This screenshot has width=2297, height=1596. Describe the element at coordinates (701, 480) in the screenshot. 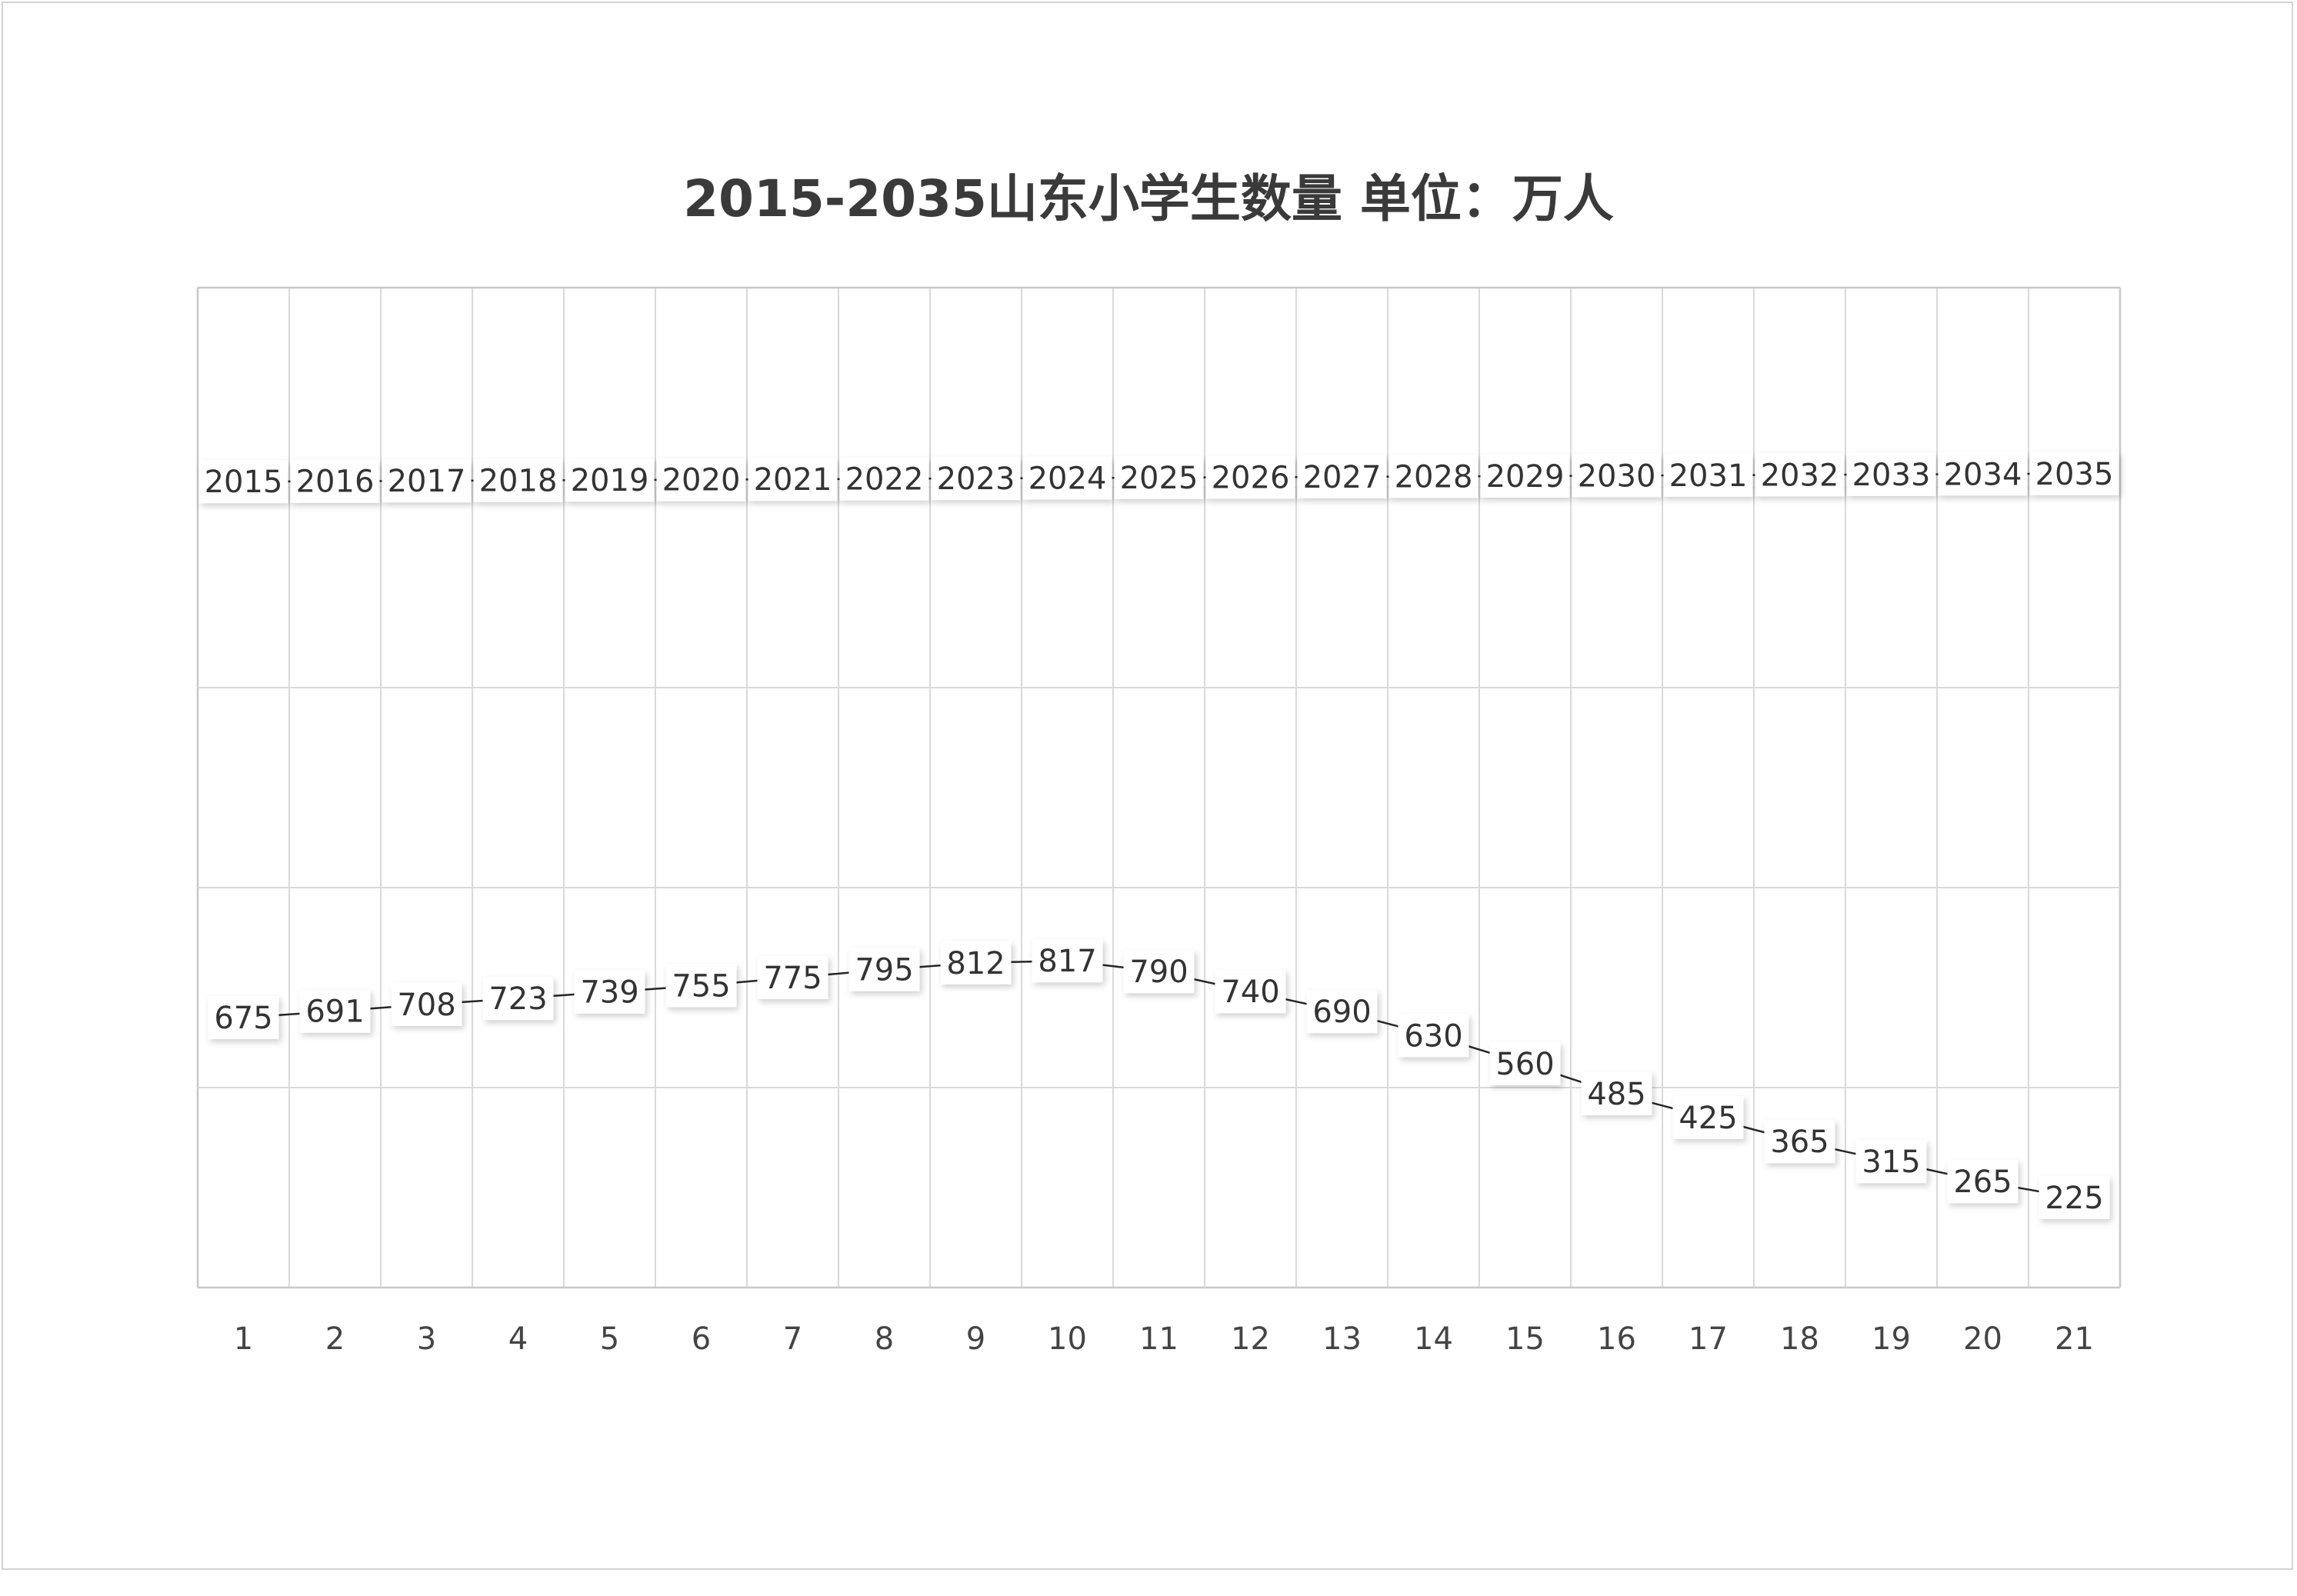

I see `data-label: 2020` at that location.